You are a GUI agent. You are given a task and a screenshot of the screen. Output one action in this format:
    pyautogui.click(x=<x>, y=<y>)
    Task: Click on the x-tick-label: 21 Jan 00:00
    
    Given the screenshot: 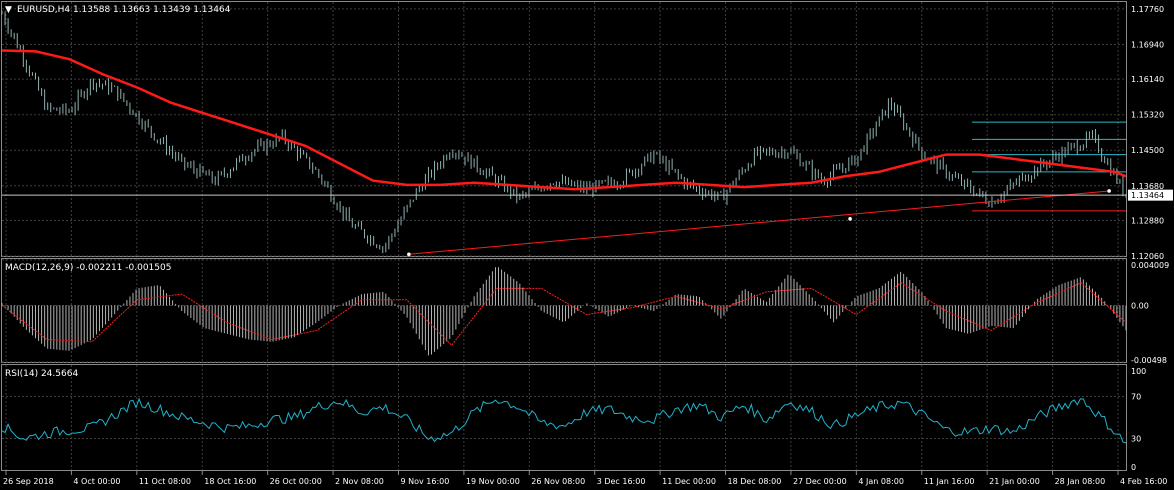 What is the action you would take?
    pyautogui.click(x=1014, y=481)
    